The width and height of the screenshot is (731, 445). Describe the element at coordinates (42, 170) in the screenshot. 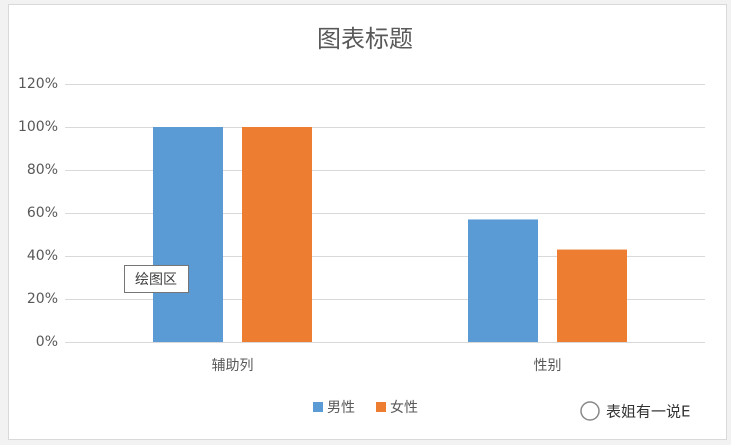

I see `y-tick-label: 80%` at that location.